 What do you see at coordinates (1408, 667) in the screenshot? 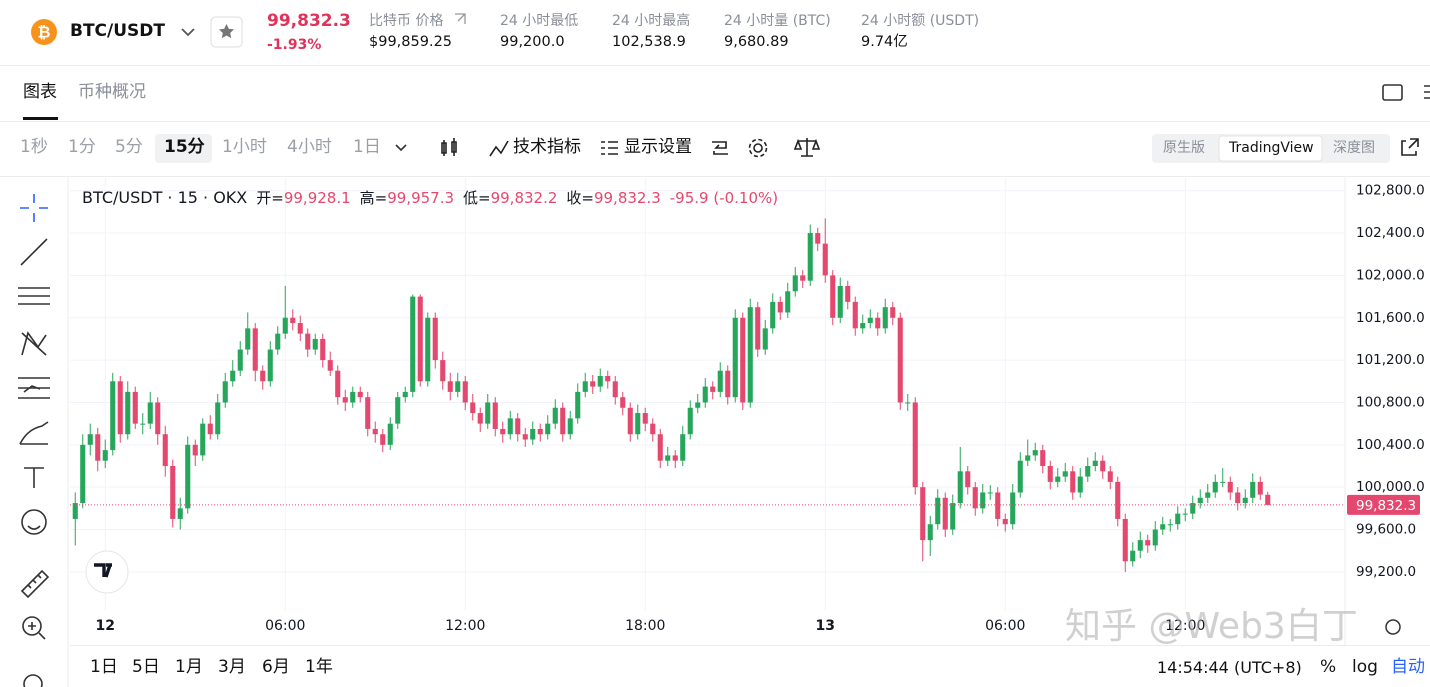
I see `auto-toggle: 自动` at bounding box center [1408, 667].